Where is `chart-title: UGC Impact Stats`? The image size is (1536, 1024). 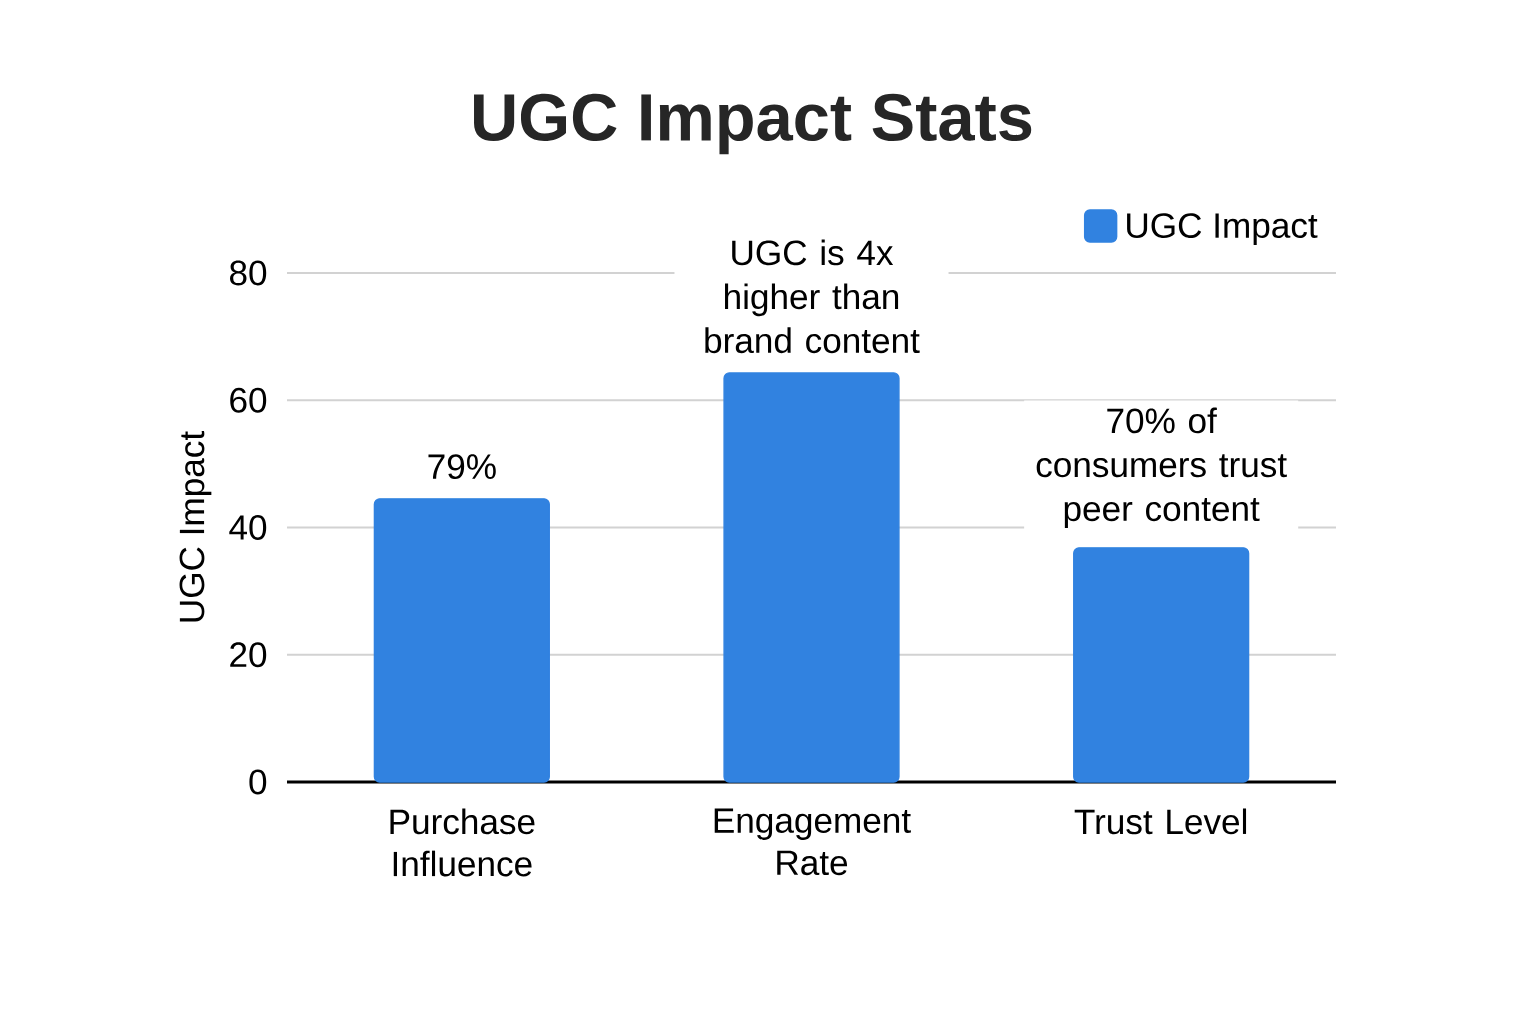
chart-title: UGC Impact Stats is located at coordinates (753, 124).